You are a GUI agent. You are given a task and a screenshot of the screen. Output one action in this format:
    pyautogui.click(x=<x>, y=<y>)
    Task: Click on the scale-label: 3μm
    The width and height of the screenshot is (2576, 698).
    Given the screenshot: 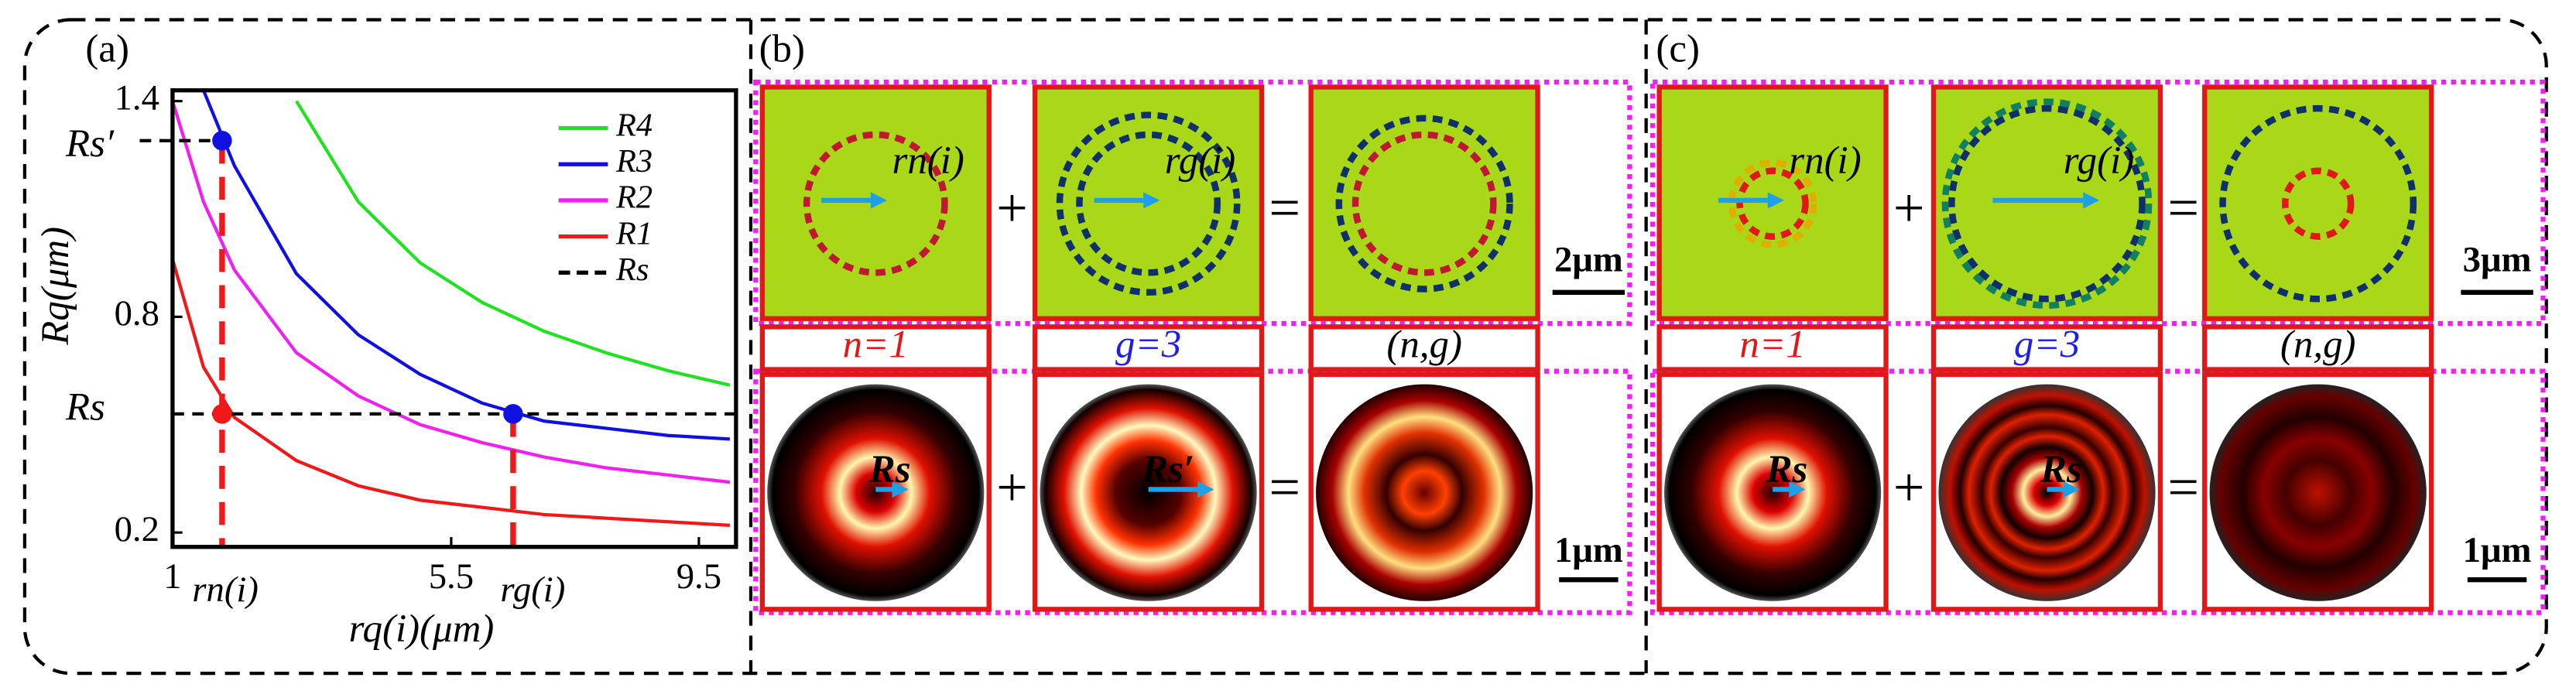 What is the action you would take?
    pyautogui.click(x=2497, y=259)
    